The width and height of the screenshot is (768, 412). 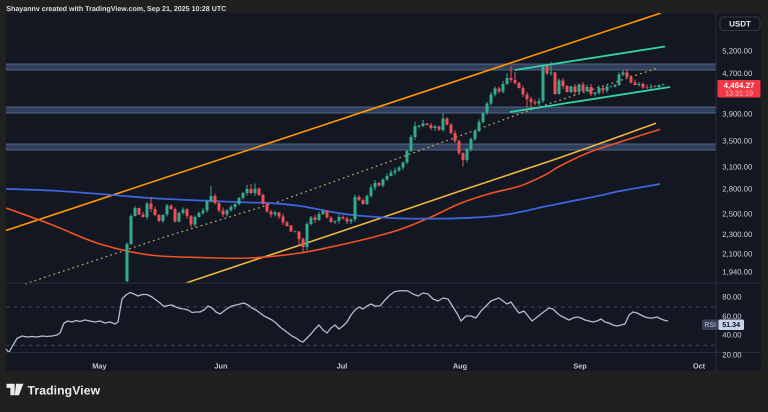 I want to click on svg-text: Jun, so click(x=221, y=366).